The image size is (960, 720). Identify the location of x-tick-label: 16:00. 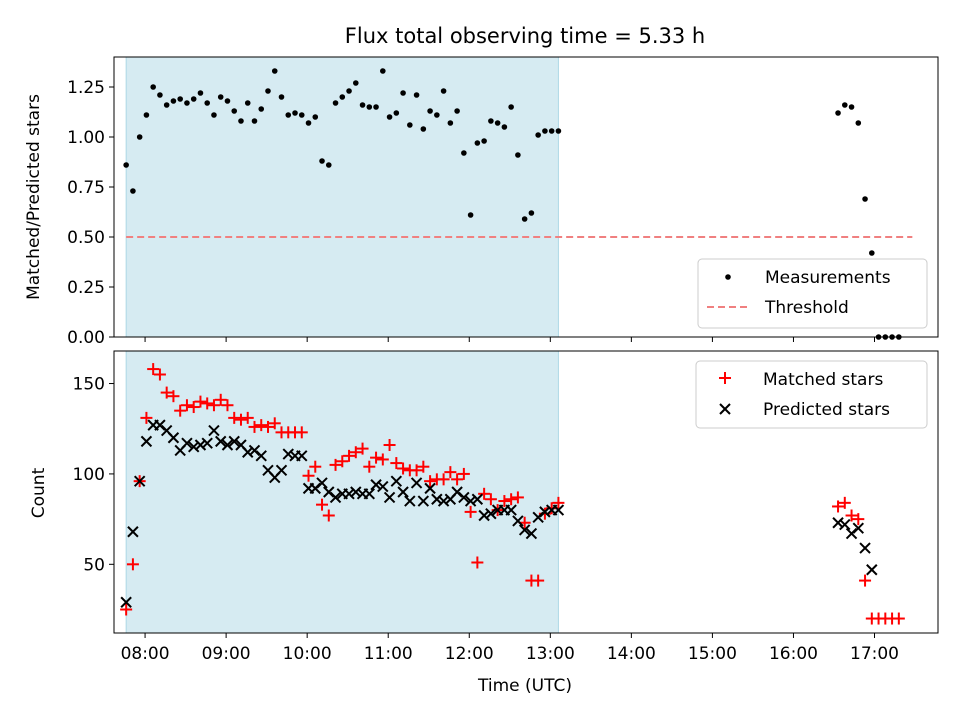
(793, 654).